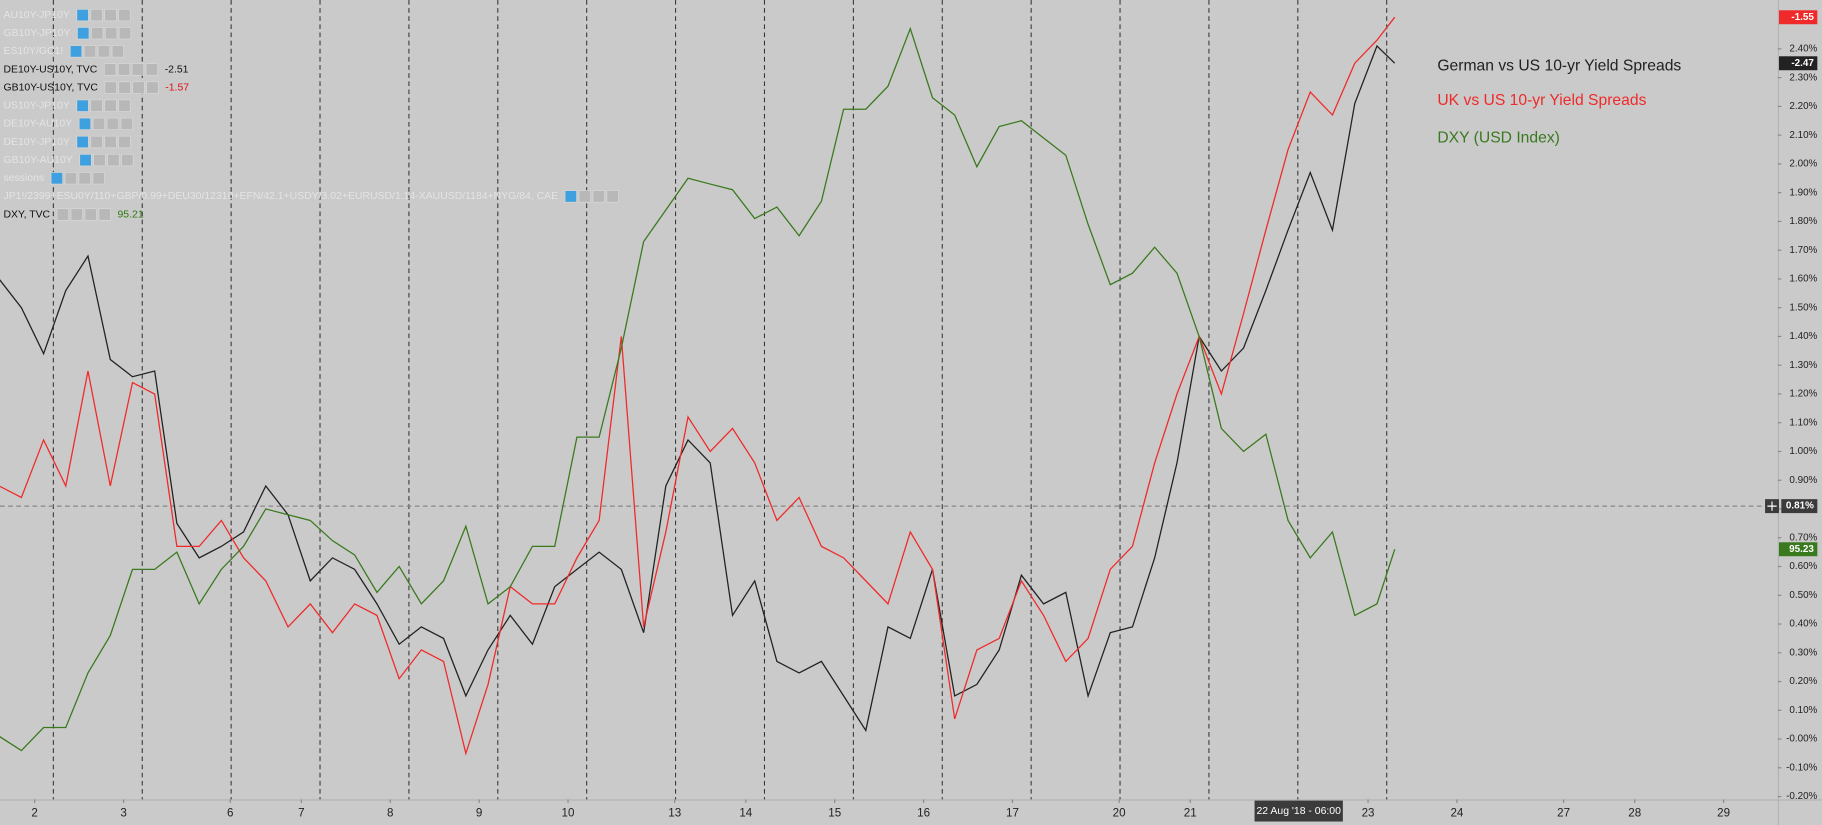 The width and height of the screenshot is (1822, 825). I want to click on crosshair-x-label: 22 Aug '18 - 06:00, so click(1299, 811).